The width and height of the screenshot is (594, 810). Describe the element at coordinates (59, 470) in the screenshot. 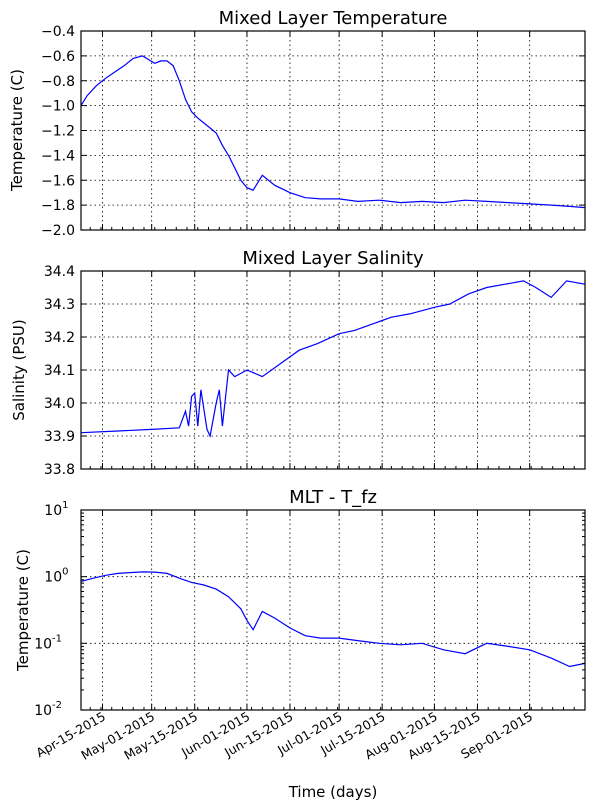

I see `y-tick-label: 33.8` at that location.